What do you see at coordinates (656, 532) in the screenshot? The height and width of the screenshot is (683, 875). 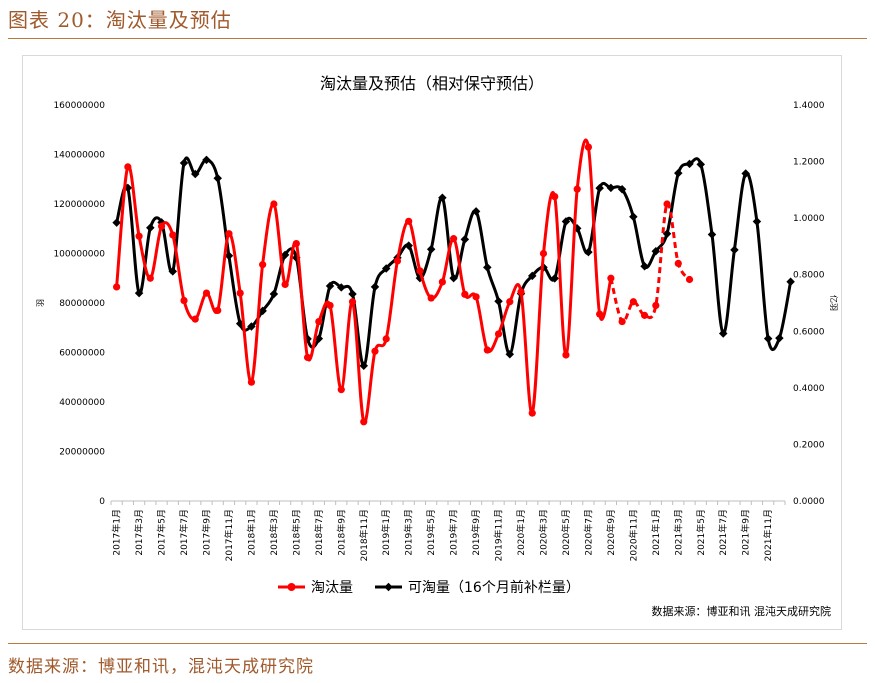 I see `x-tick-label: 2021年1月` at bounding box center [656, 532].